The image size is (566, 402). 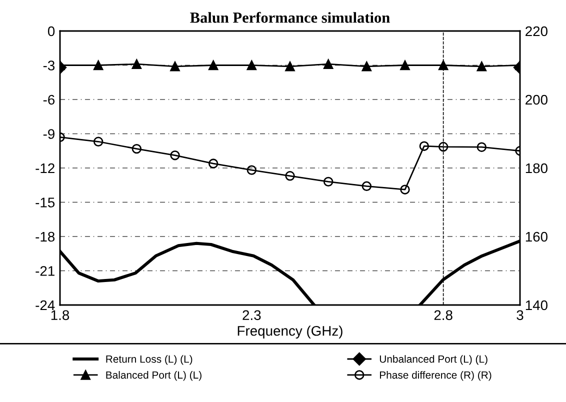 I want to click on legend-label: Unbalanced Port (L) (L), so click(x=434, y=360).